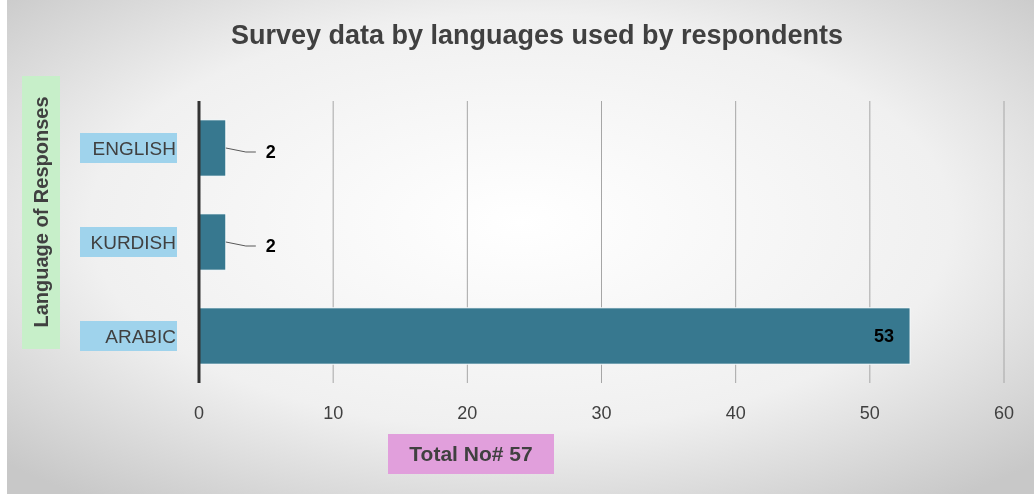 The height and width of the screenshot is (497, 1034). I want to click on x-tick-label: 50, so click(869, 413).